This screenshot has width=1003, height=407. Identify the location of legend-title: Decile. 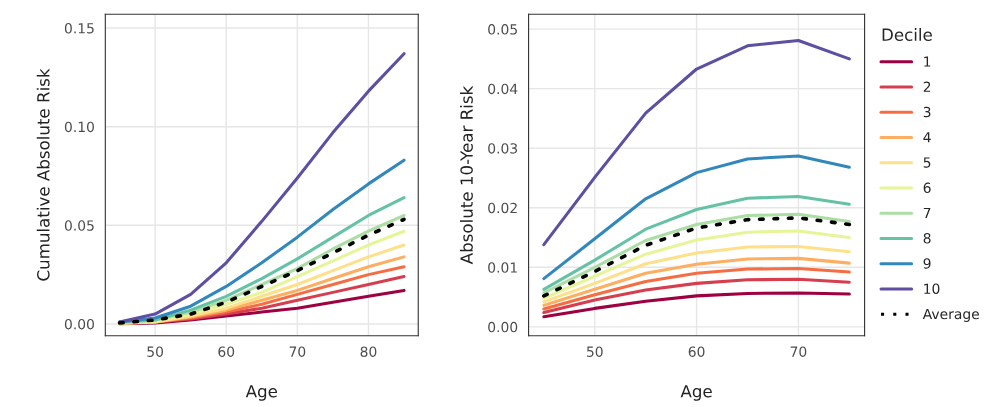
(907, 34).